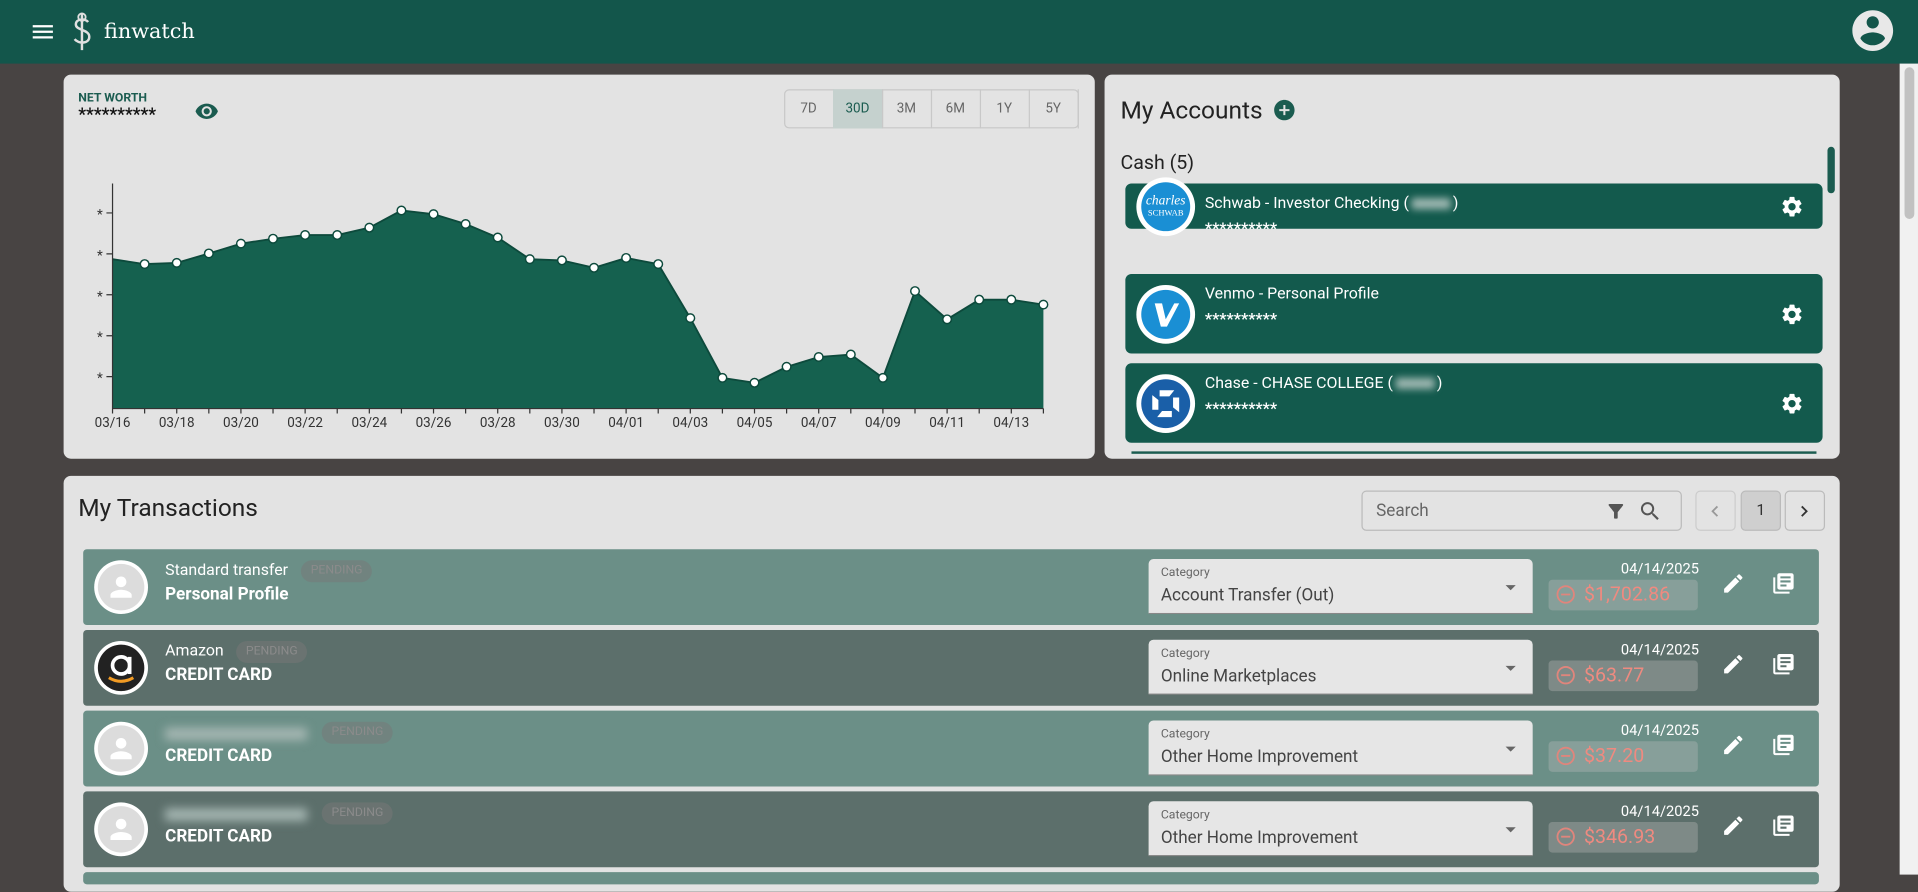 Image resolution: width=1918 pixels, height=892 pixels. What do you see at coordinates (883, 423) in the screenshot?
I see `x-tick-label: 04/09` at bounding box center [883, 423].